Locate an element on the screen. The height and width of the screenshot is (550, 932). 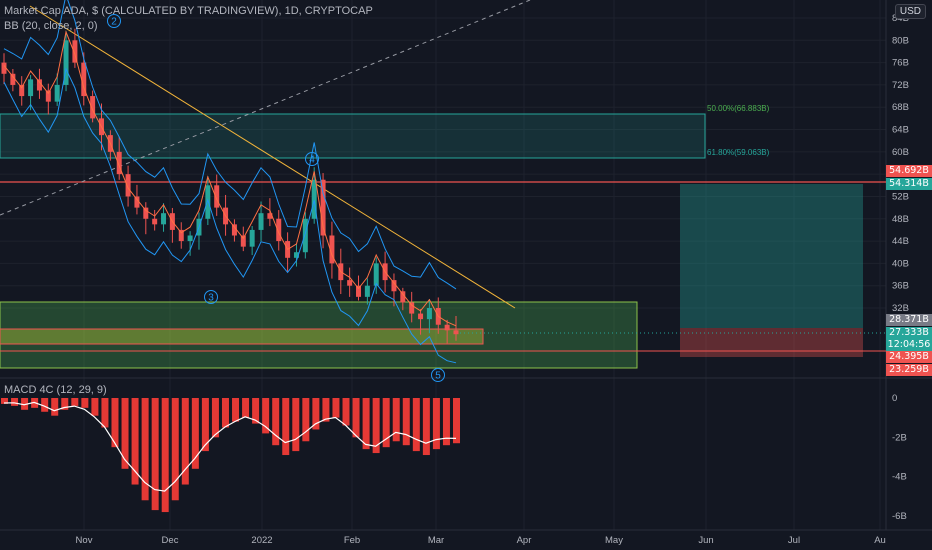
time-axis-label: 2022 is located at coordinates (261, 540).